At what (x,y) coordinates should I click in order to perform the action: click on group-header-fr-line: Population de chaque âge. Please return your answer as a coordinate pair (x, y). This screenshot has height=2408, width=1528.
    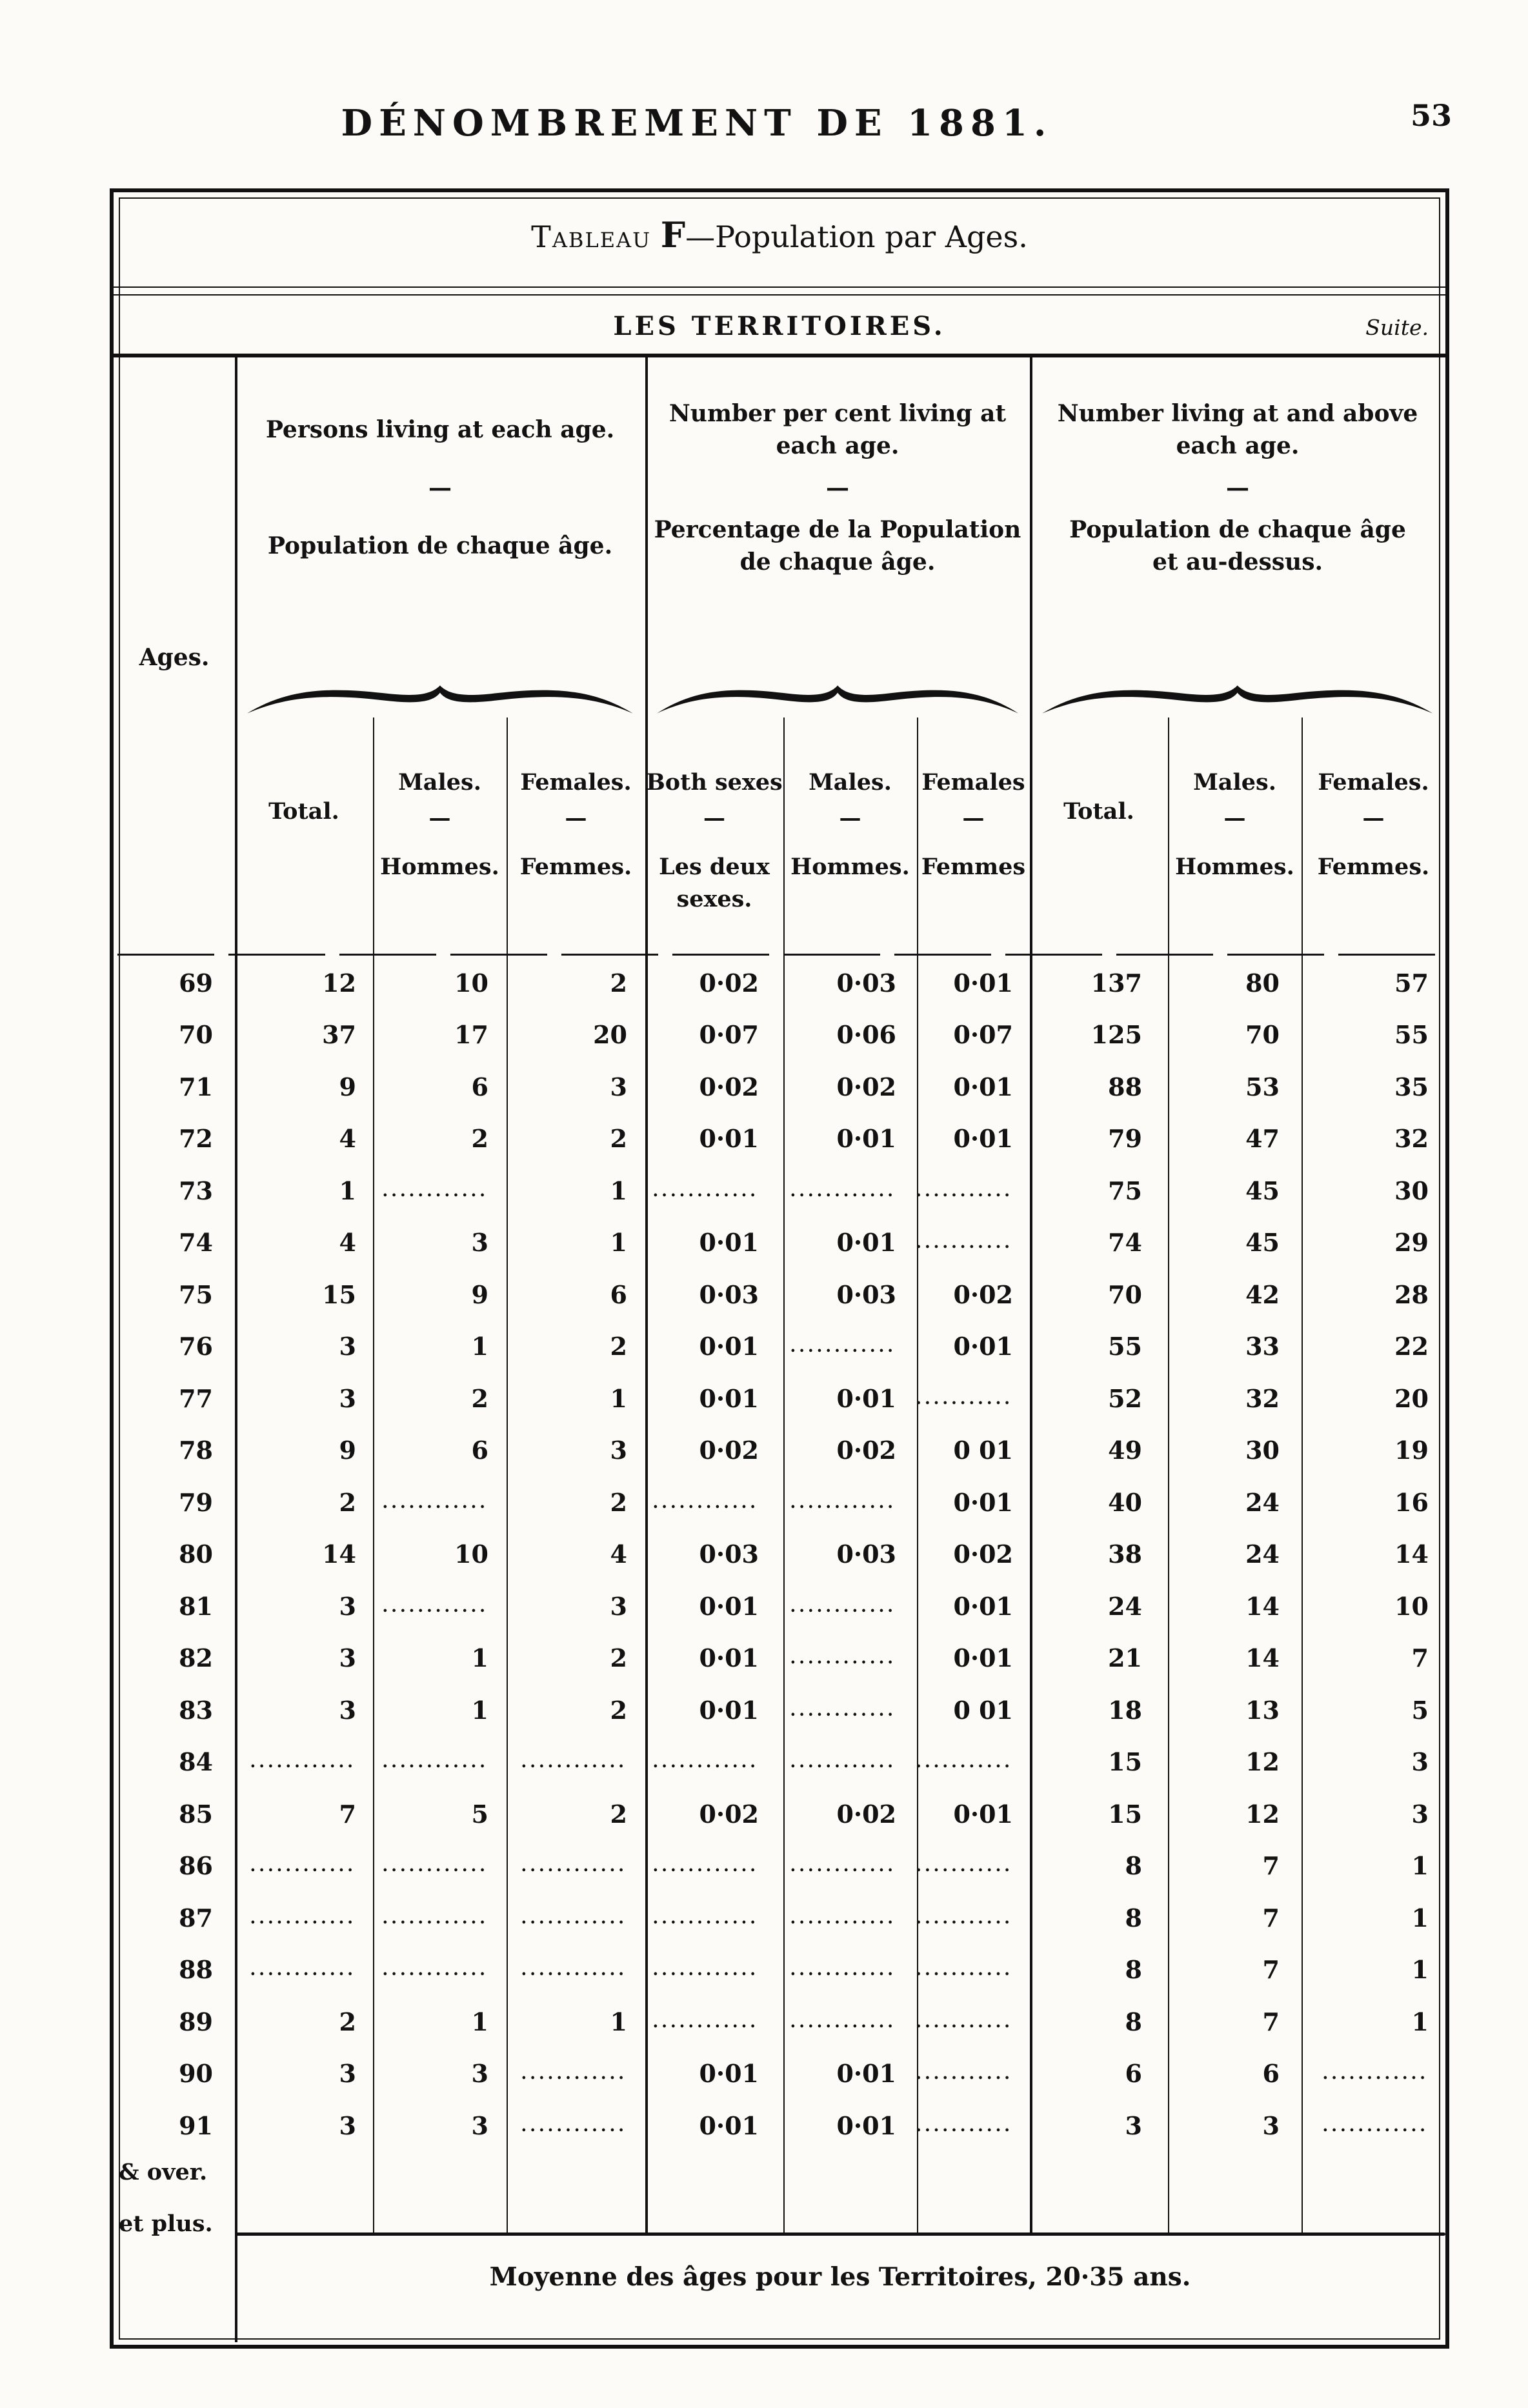
    Looking at the image, I should click on (1237, 529).